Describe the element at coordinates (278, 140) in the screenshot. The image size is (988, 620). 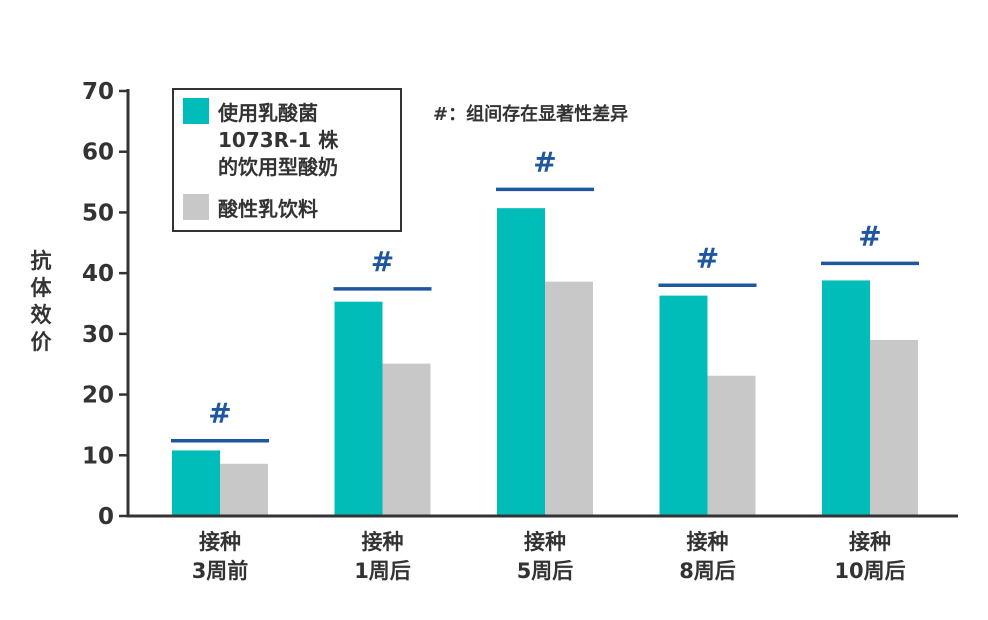
I see `legend-label-yogurt: 1073R-1 株` at that location.